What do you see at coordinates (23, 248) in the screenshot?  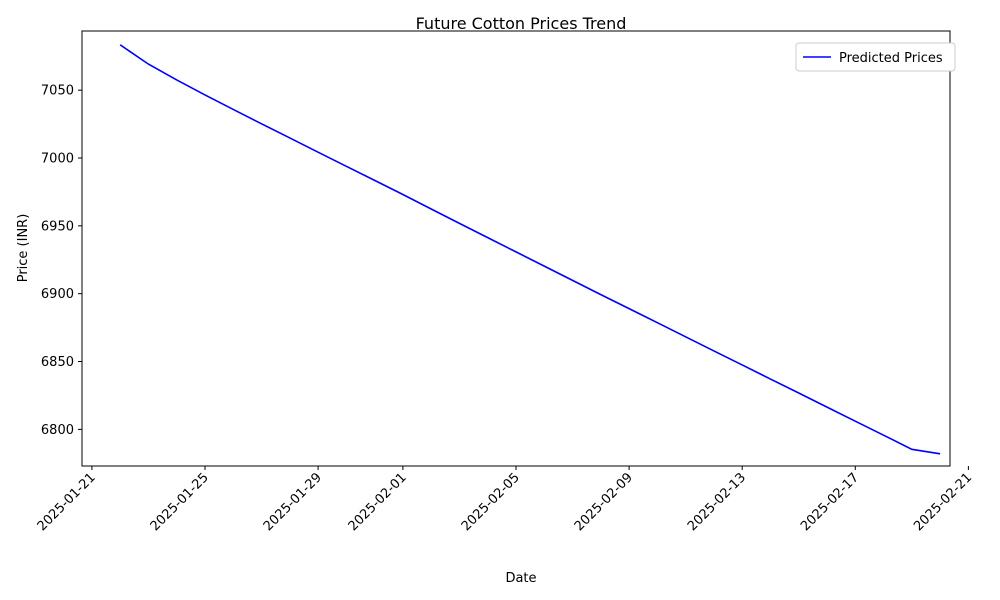 I see `y-axis-label: Price (INR)` at bounding box center [23, 248].